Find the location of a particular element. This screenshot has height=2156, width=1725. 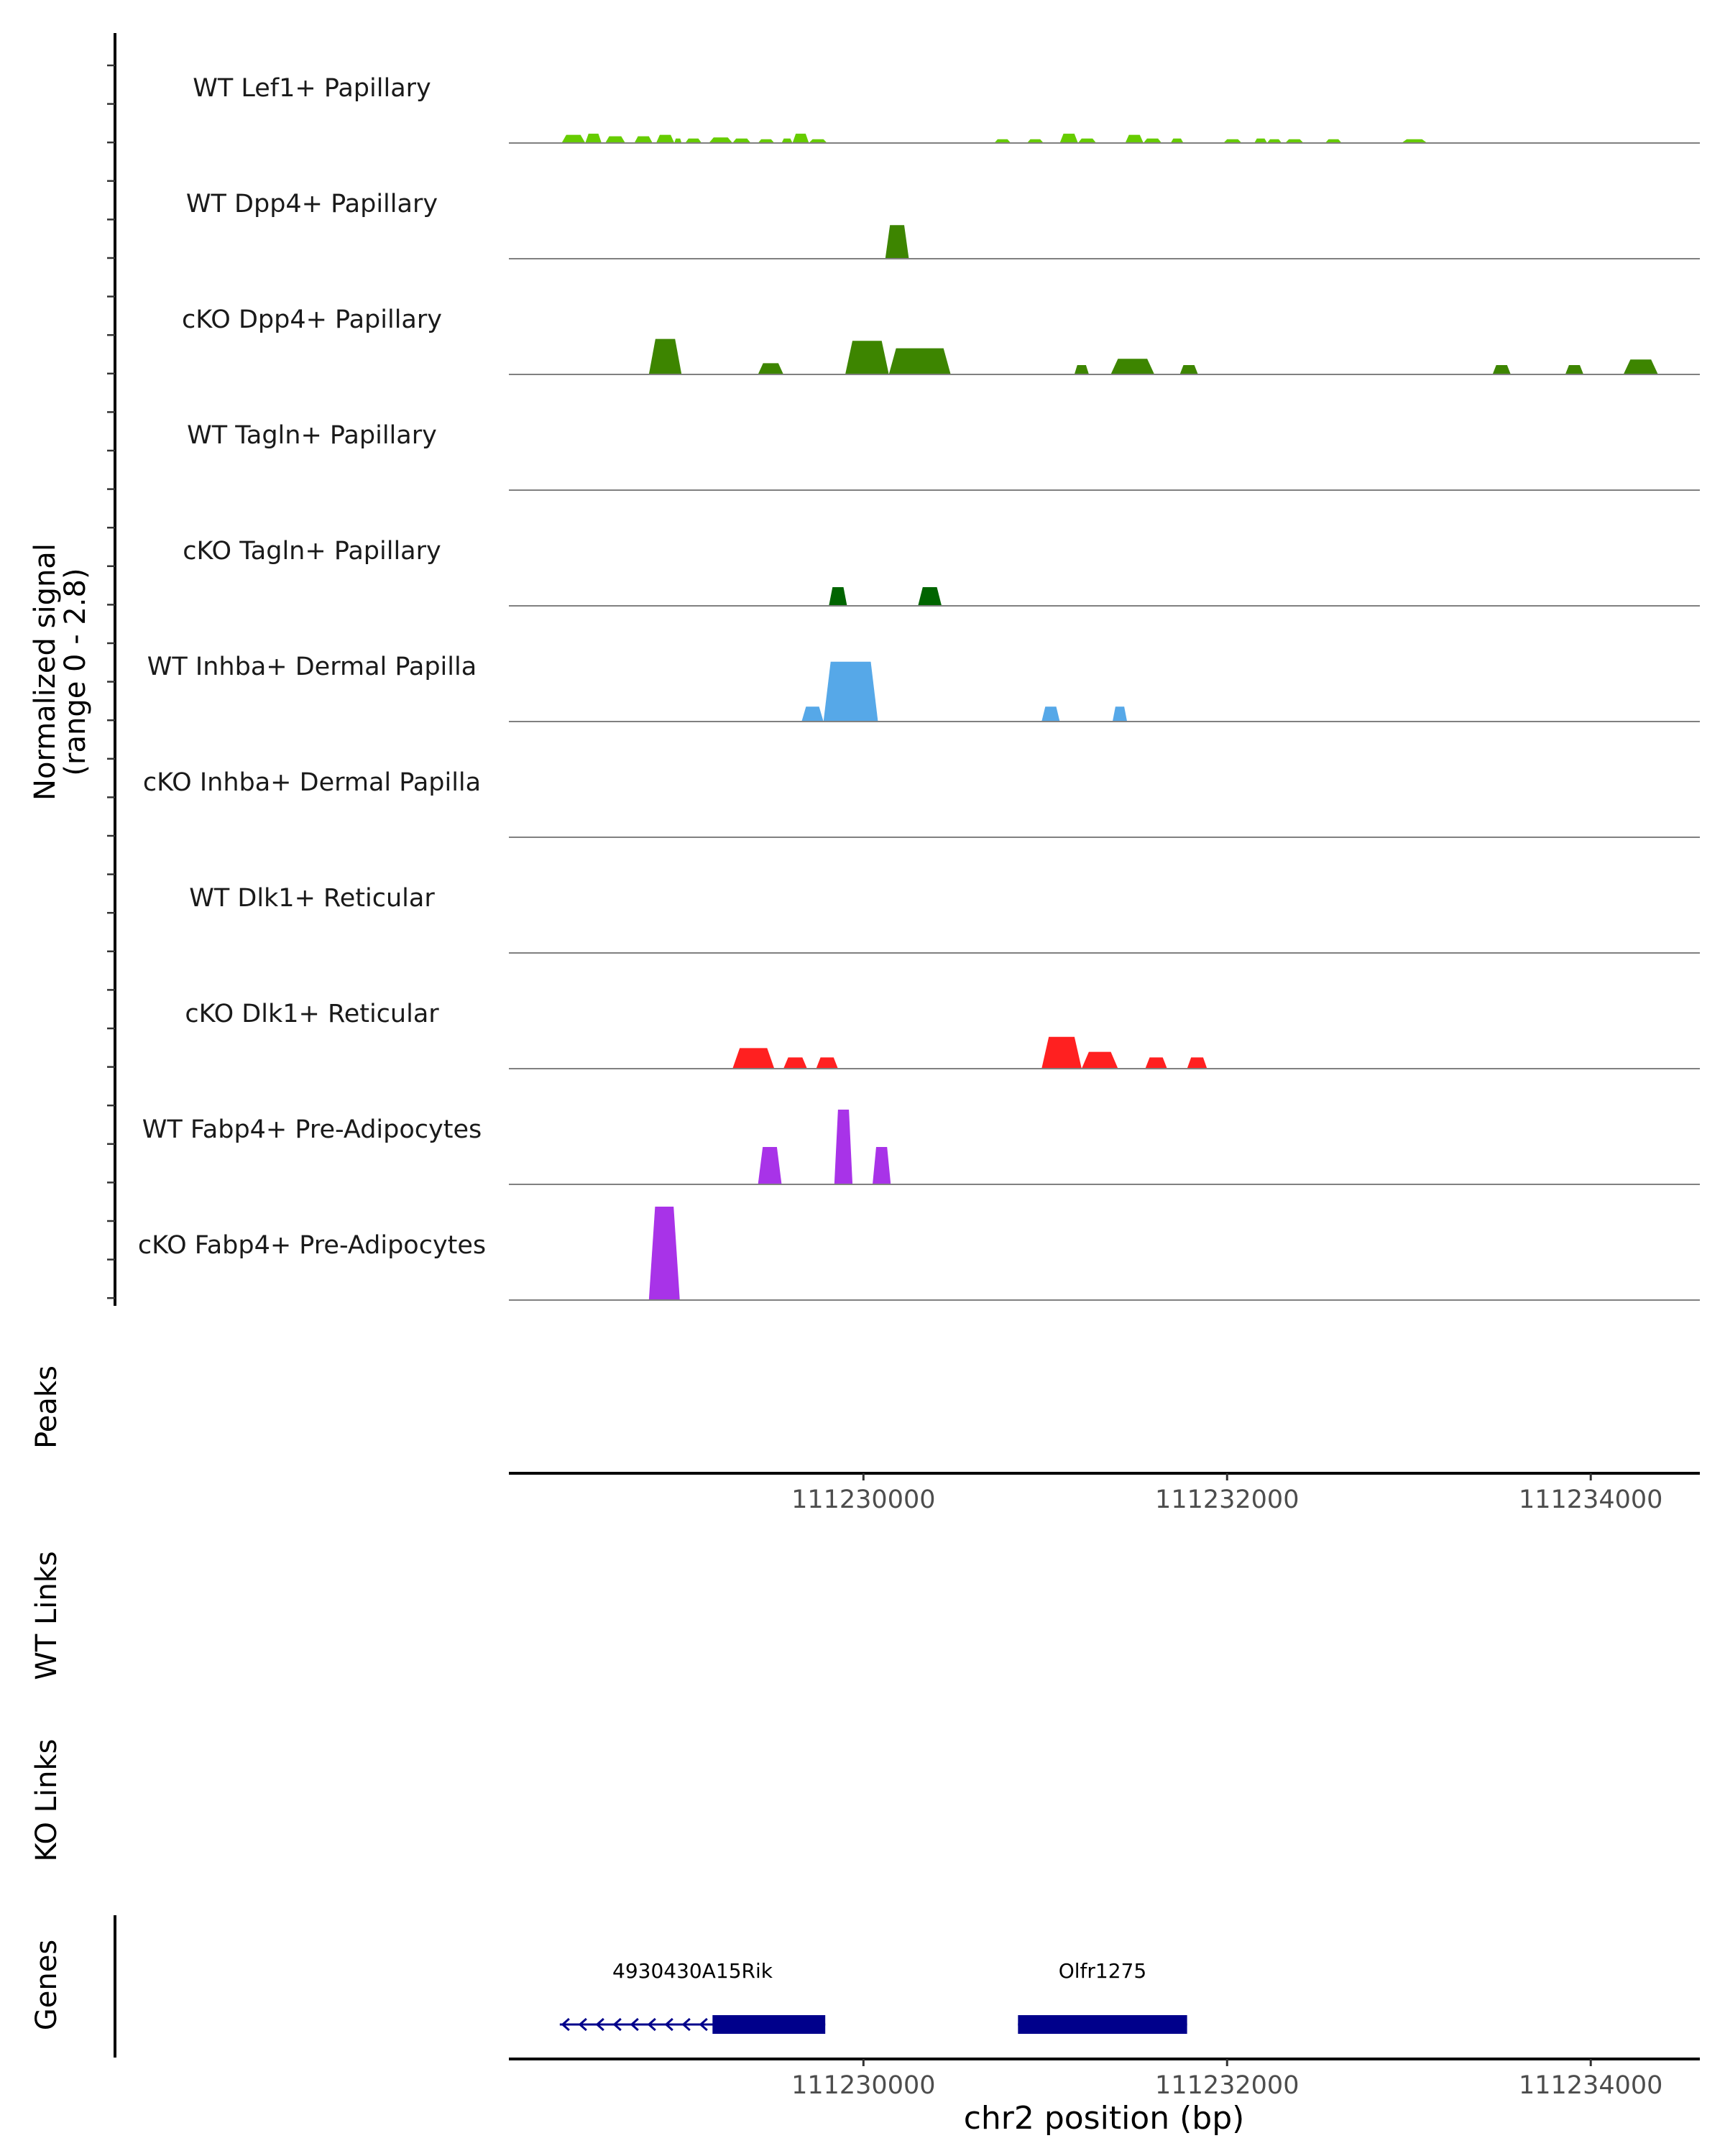

peaks-panel-label: Peaks is located at coordinates (46, 1407).